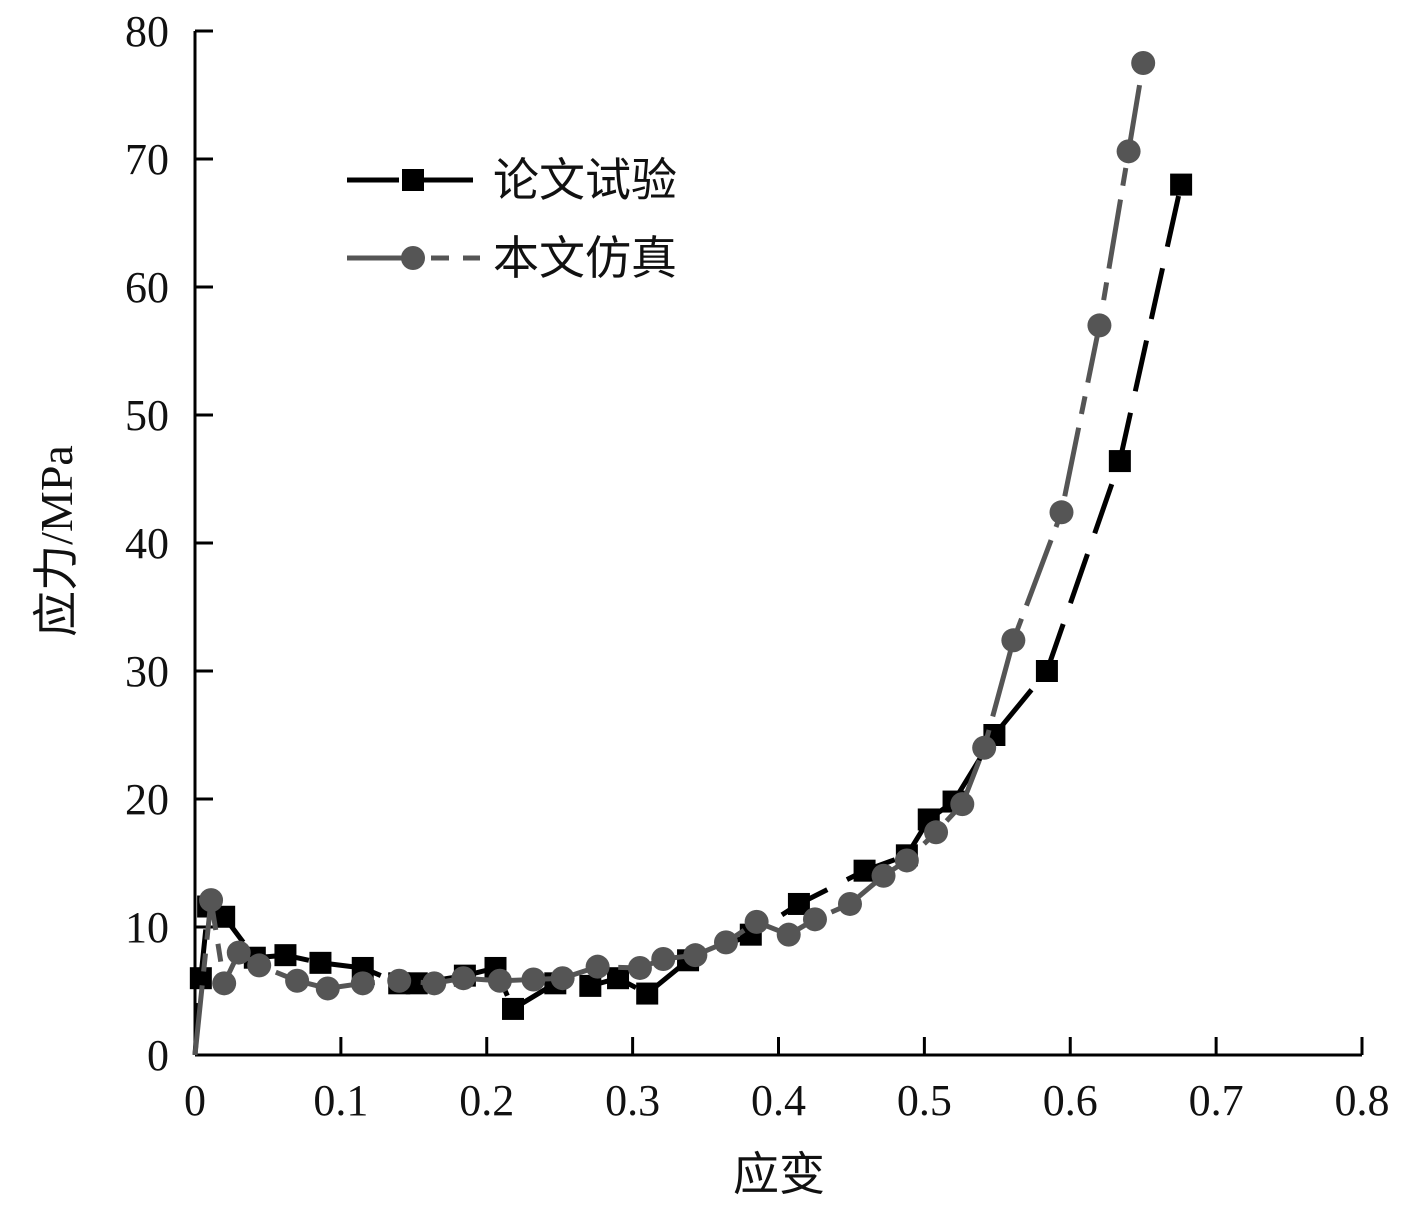  Describe the element at coordinates (779, 1174) in the screenshot. I see `x-axis-title: 应变` at that location.